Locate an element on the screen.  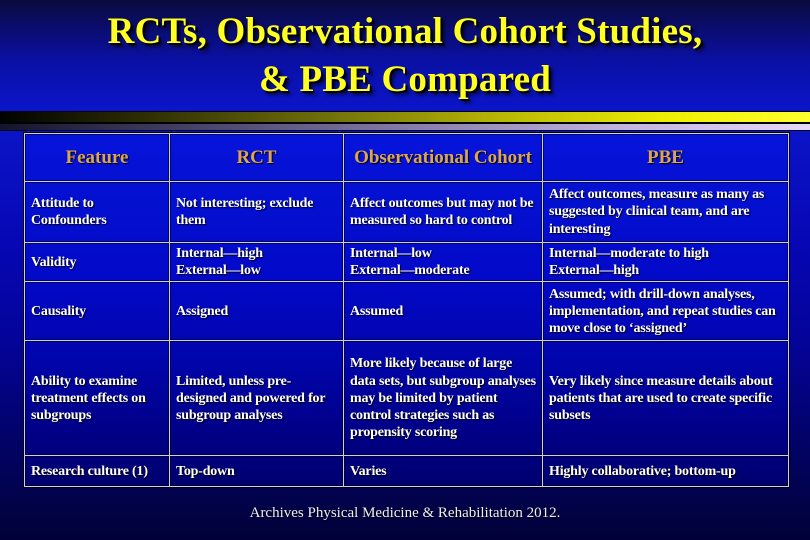
cell-rct: Not interesting; exclude them is located at coordinates (256, 212).